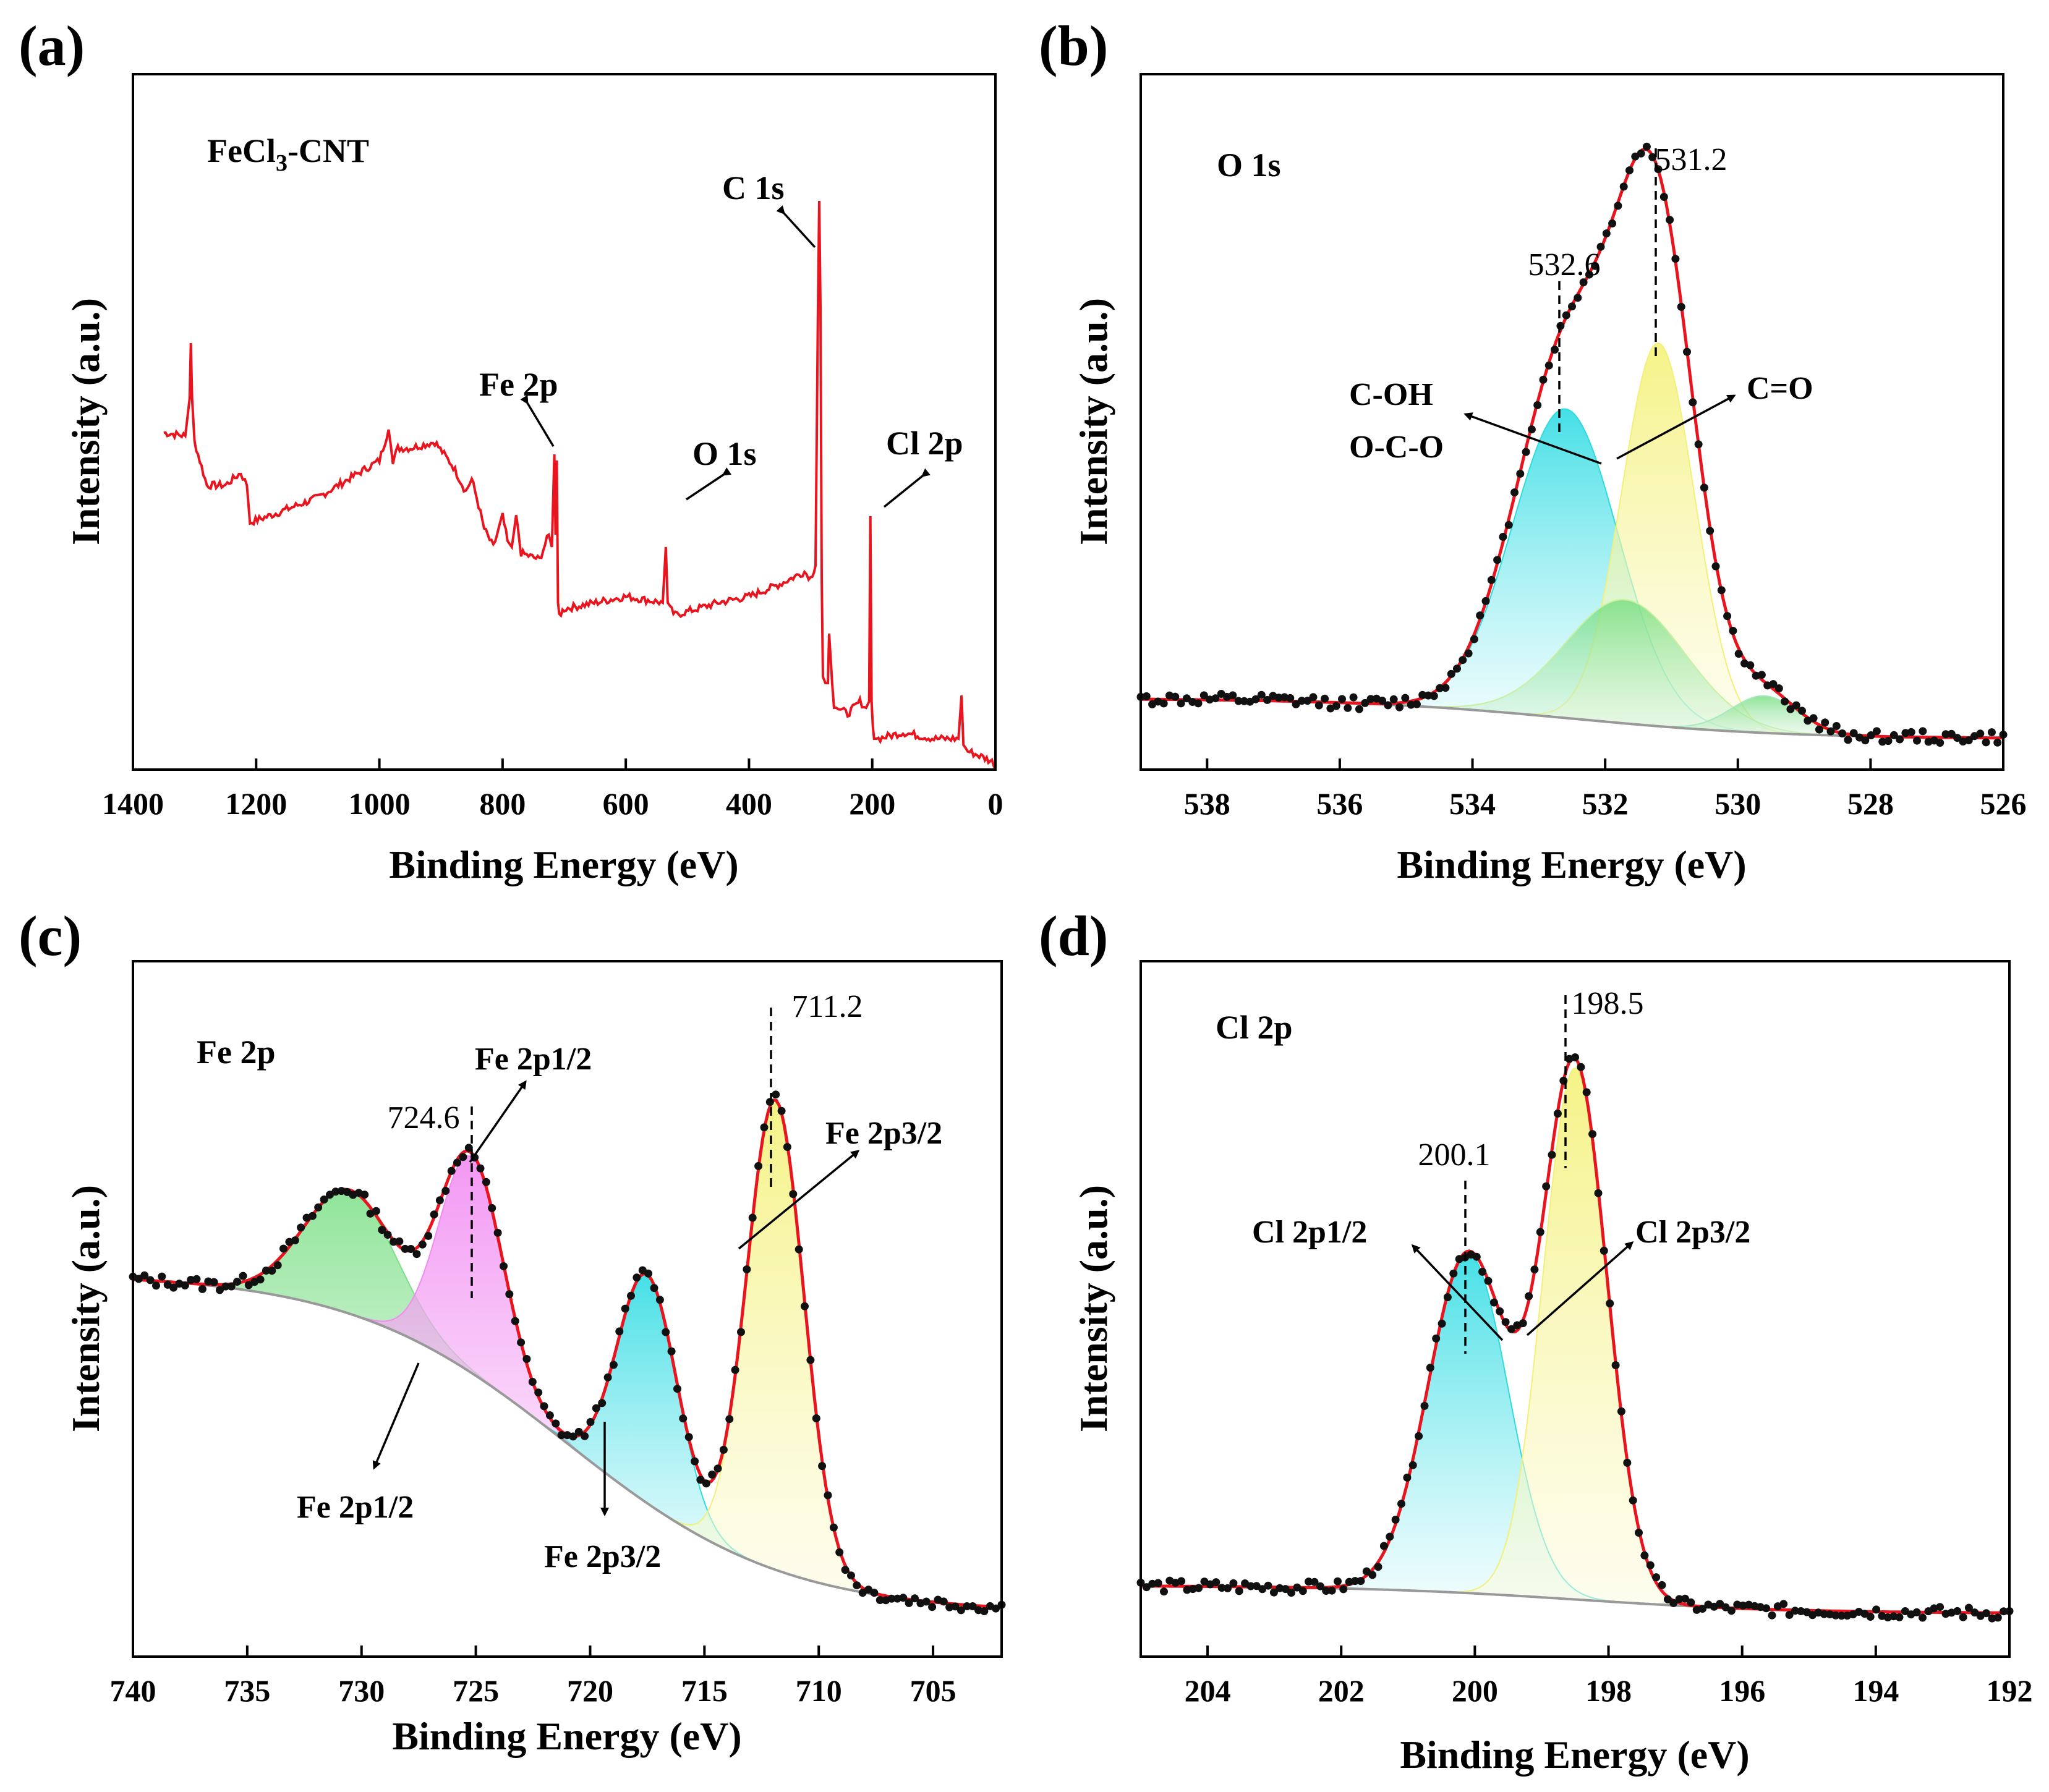 The height and width of the screenshot is (1792, 2049). What do you see at coordinates (1691, 159) in the screenshot?
I see `peak-label-531-2: 531.2` at bounding box center [1691, 159].